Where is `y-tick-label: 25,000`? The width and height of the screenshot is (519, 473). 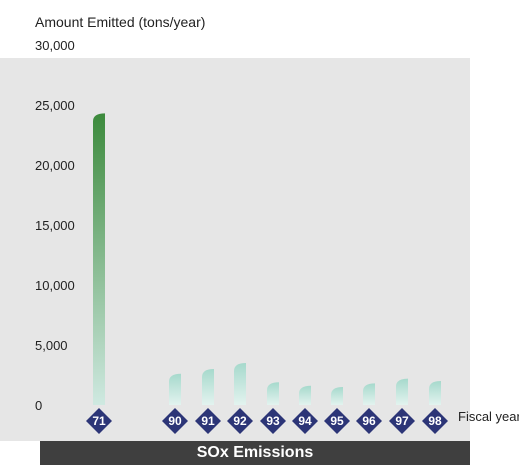 y-tick-label: 25,000 is located at coordinates (55, 105).